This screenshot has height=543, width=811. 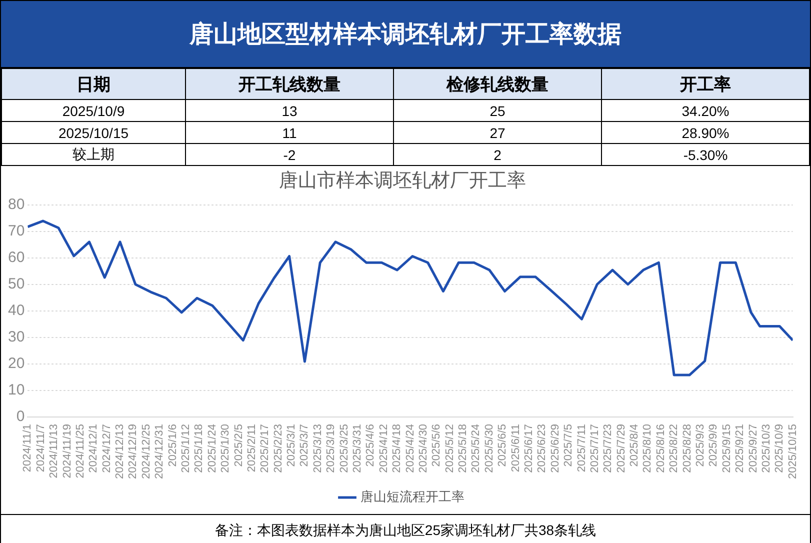 I want to click on x-tick-label: 2025/4/6, so click(x=370, y=445).